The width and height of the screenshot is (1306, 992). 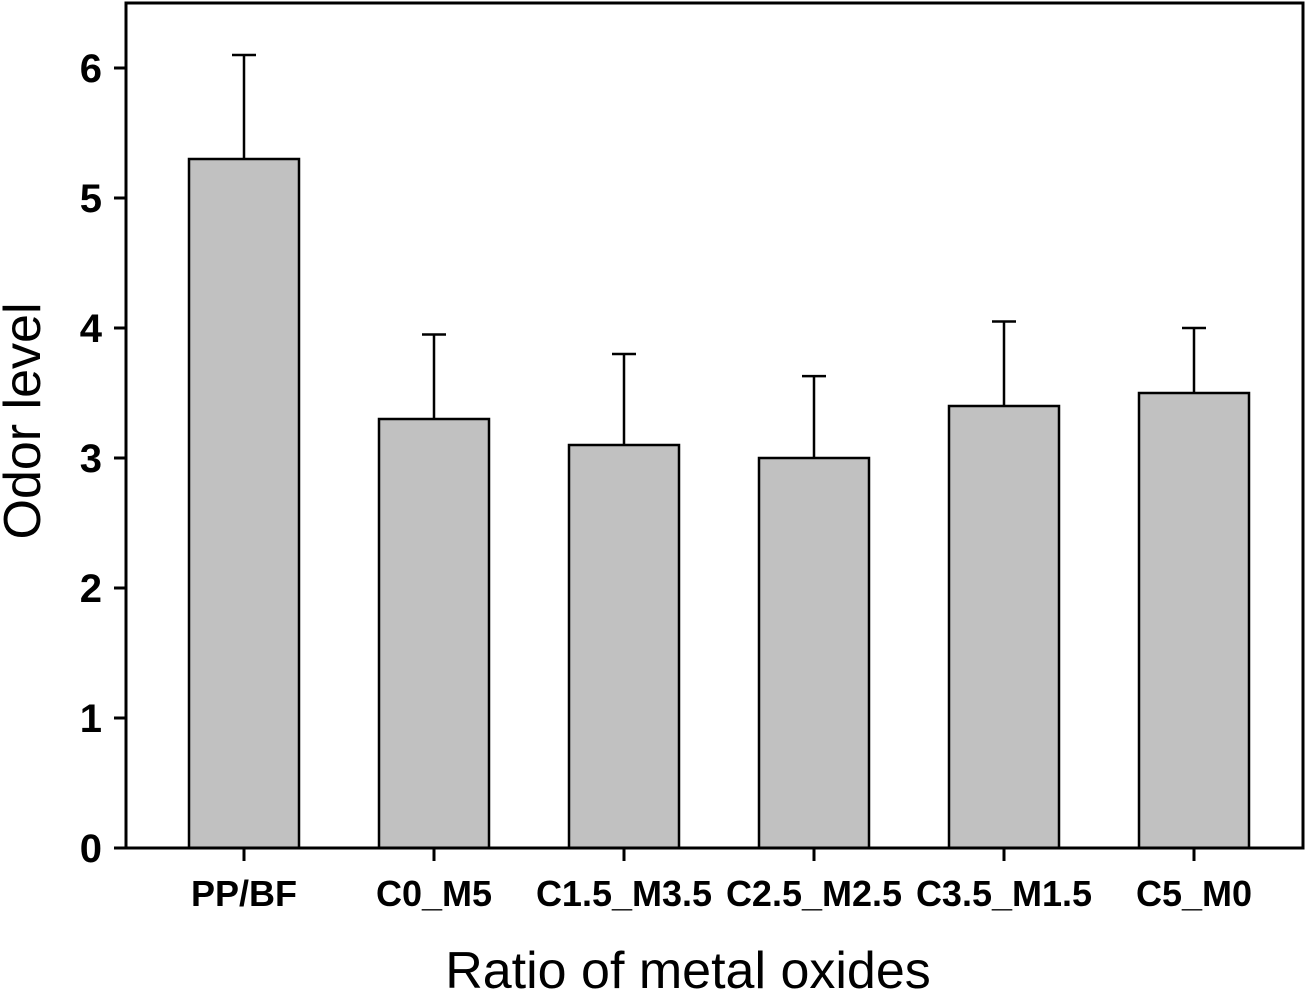 I want to click on x-tick-label-1: C0_M5, so click(x=434, y=893).